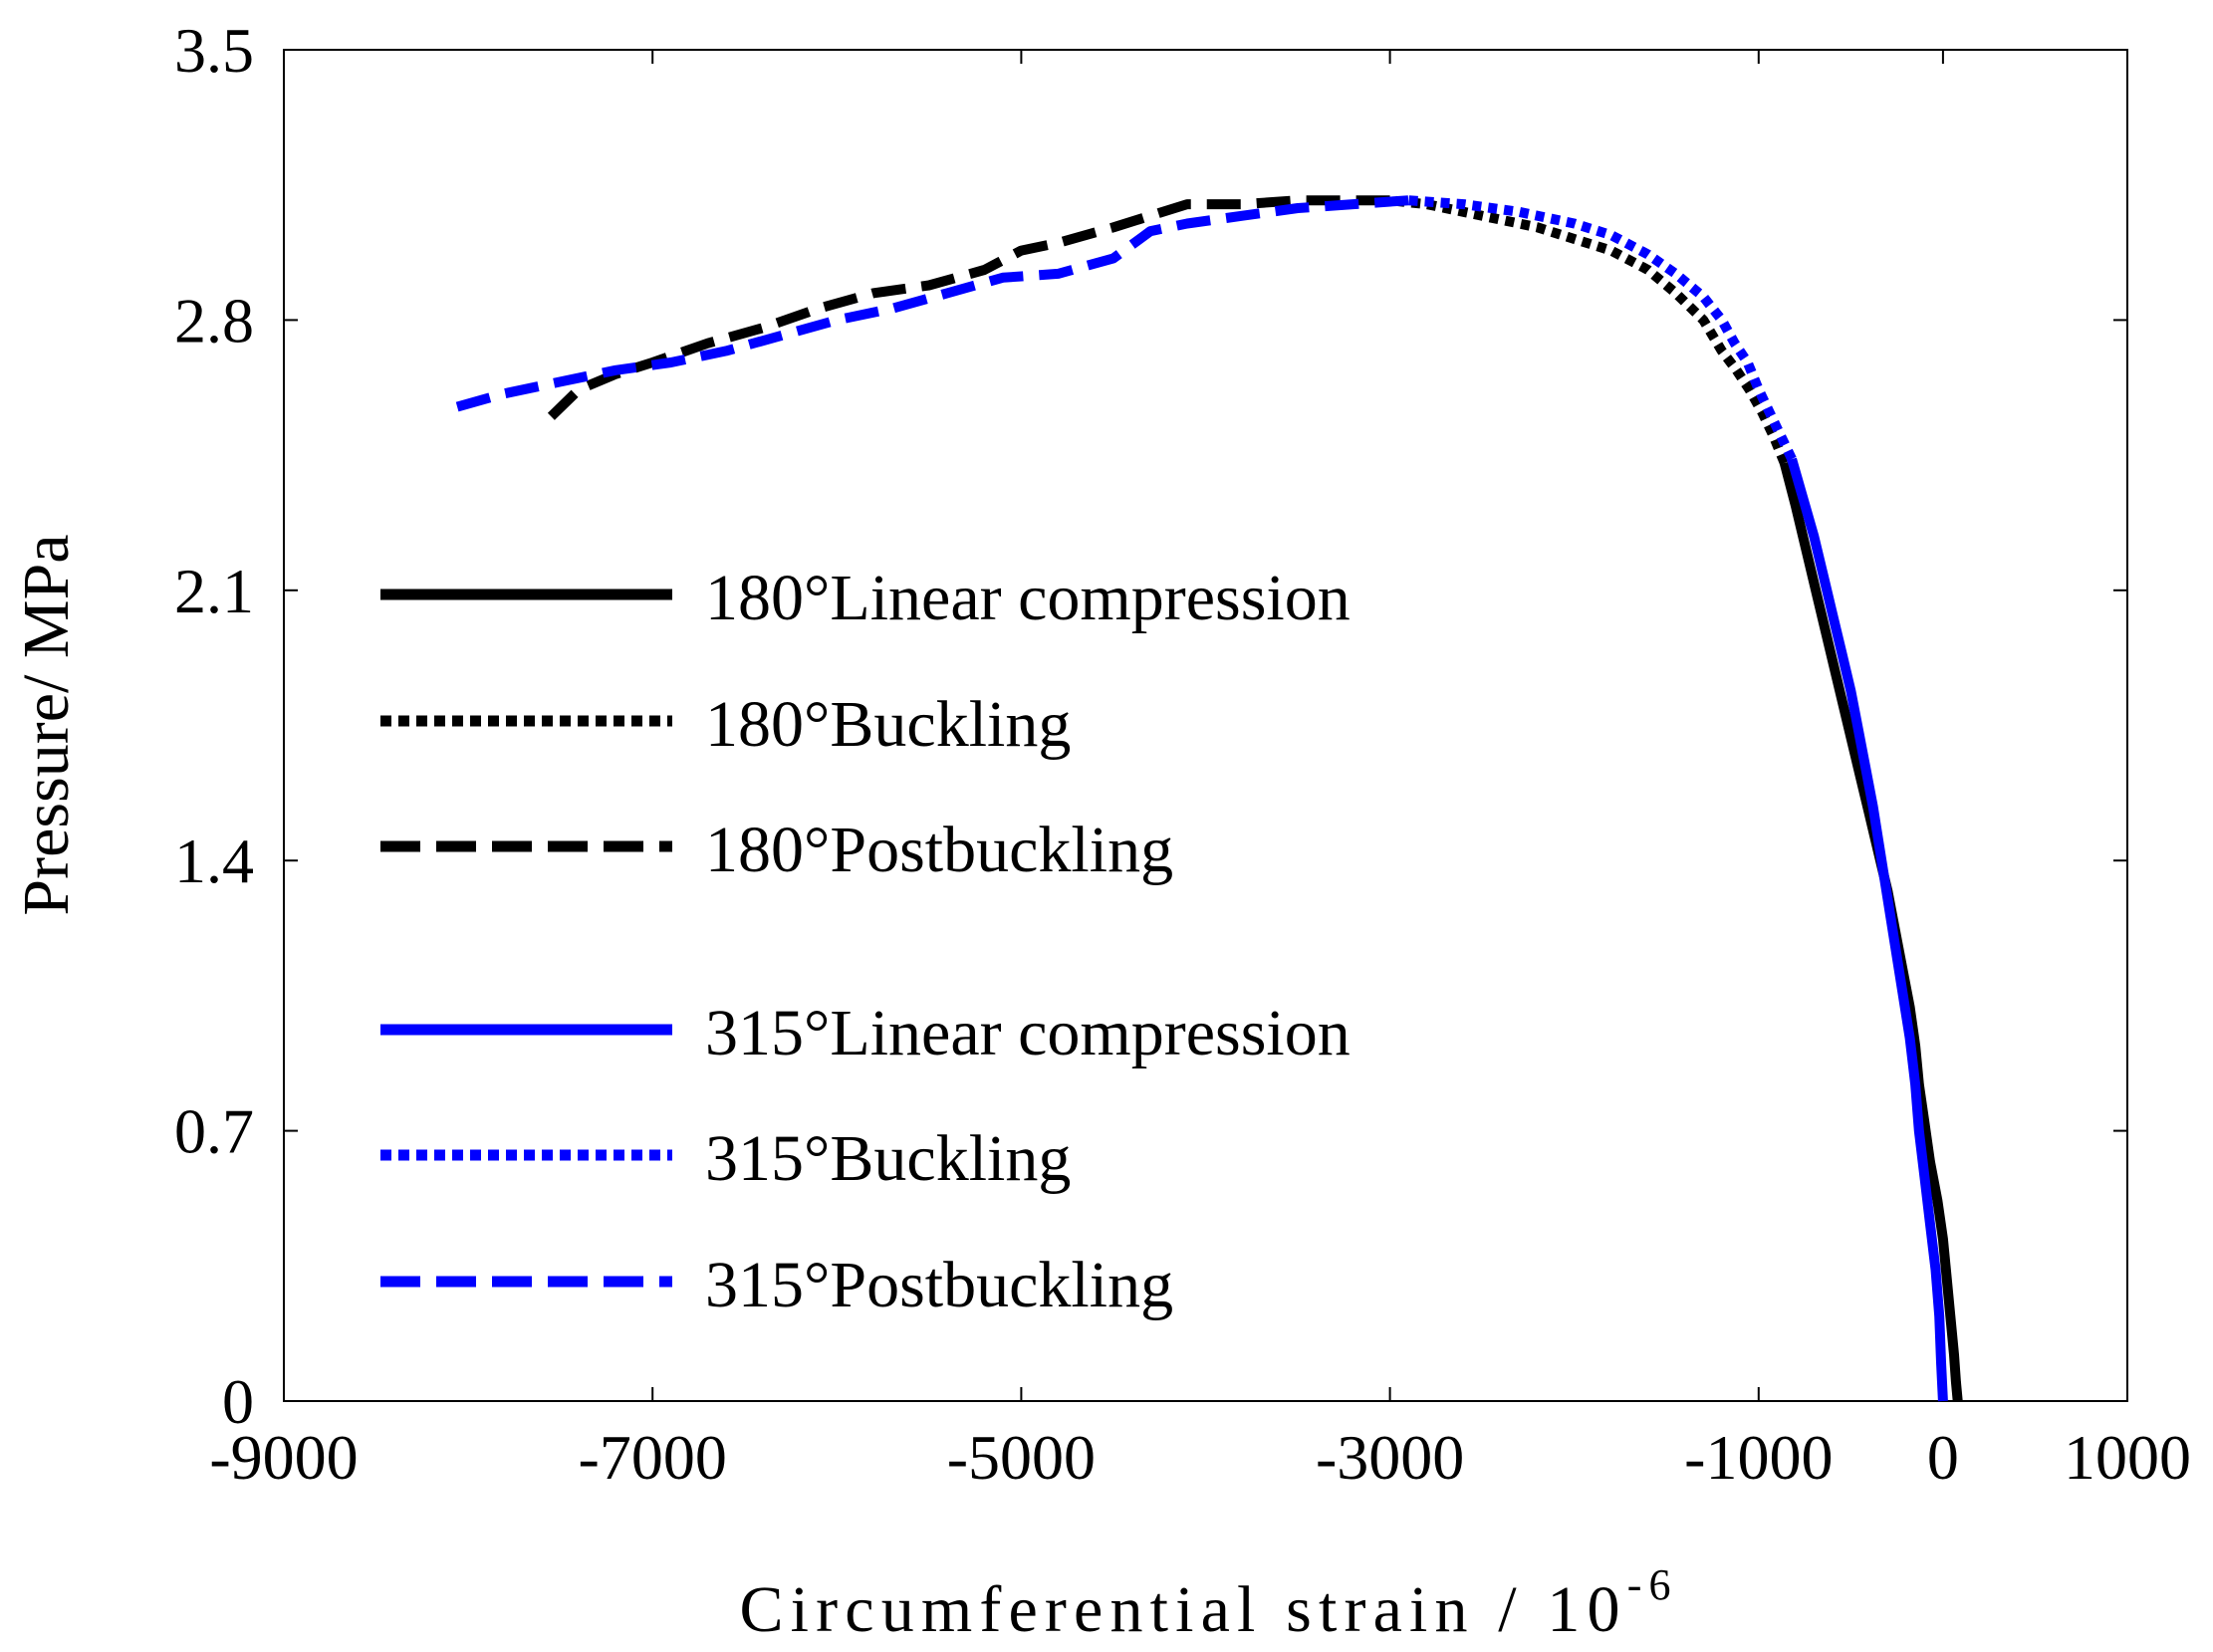 Image resolution: width=2213 pixels, height=1652 pixels. What do you see at coordinates (46, 724) in the screenshot?
I see `y-axis-title: Pressure/ MPa` at bounding box center [46, 724].